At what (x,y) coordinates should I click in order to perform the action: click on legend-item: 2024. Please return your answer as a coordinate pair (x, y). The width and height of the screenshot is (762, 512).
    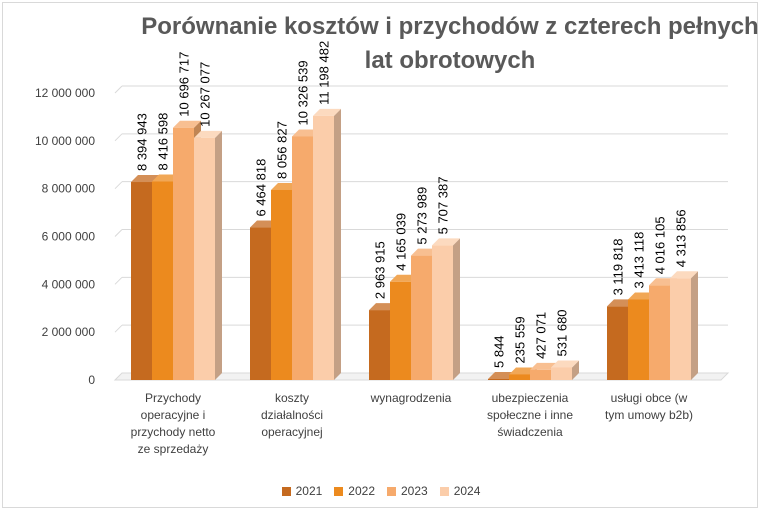
    Looking at the image, I should click on (460, 491).